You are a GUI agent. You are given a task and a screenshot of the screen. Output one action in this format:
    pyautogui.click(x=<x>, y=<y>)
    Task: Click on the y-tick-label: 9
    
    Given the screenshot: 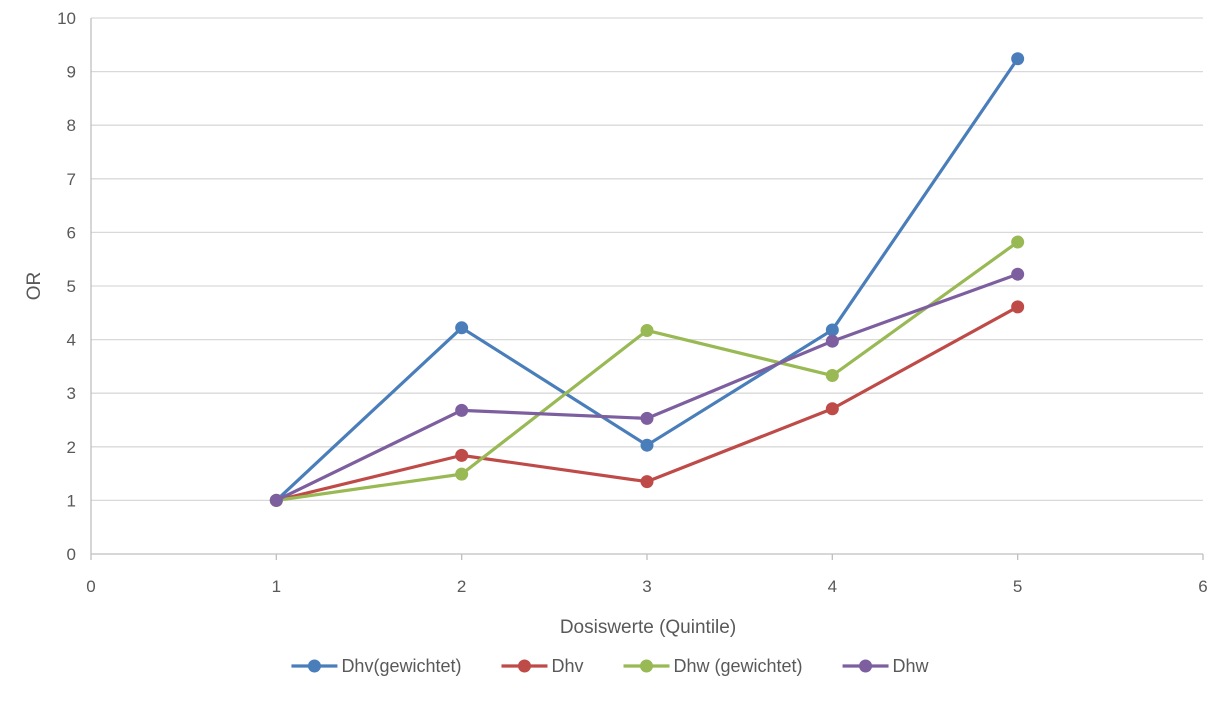 What is the action you would take?
    pyautogui.click(x=71, y=72)
    